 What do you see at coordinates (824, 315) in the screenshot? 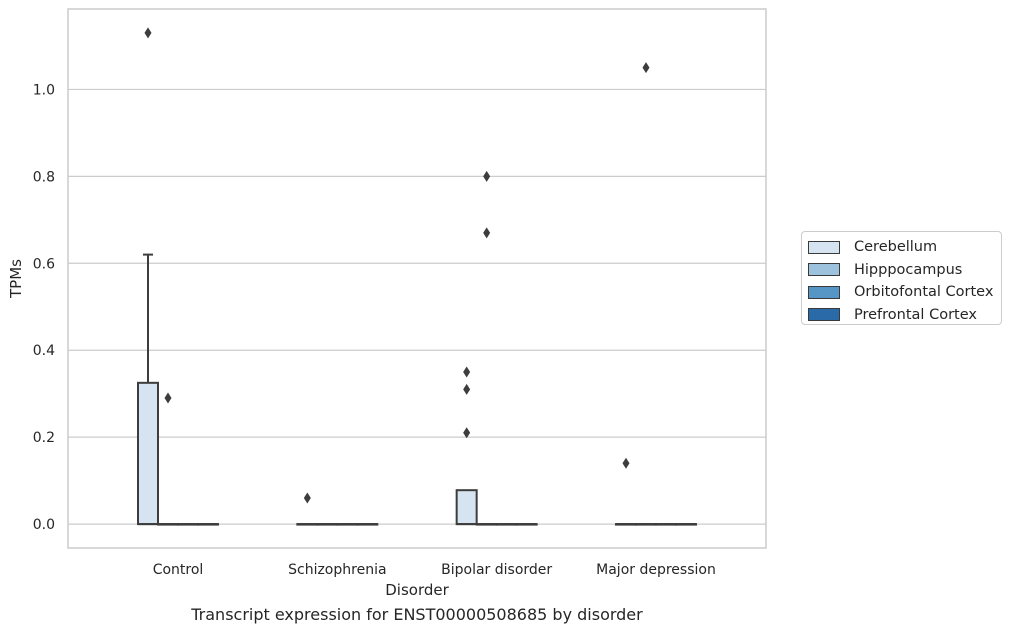
I see `legend-swatch-prefrontal` at bounding box center [824, 315].